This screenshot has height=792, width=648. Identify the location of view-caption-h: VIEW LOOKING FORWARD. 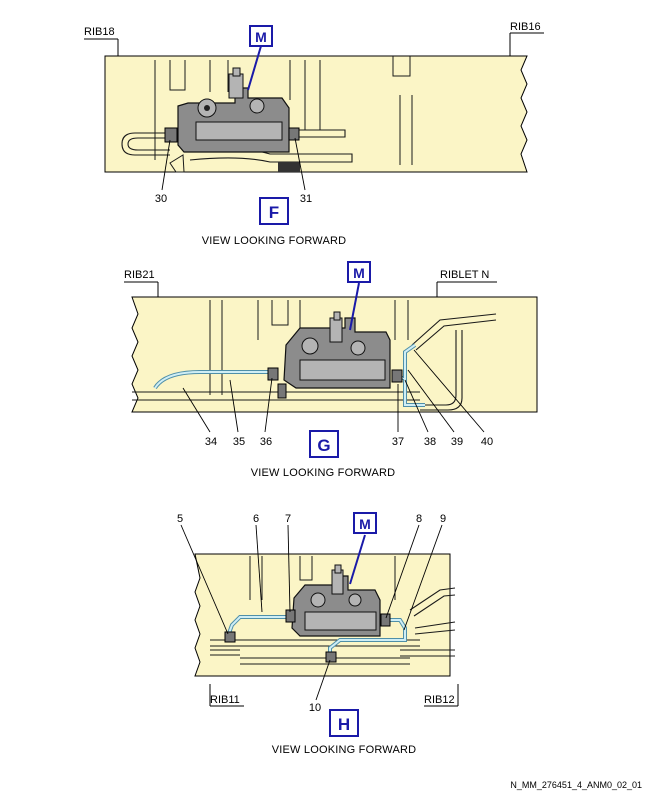
(344, 750).